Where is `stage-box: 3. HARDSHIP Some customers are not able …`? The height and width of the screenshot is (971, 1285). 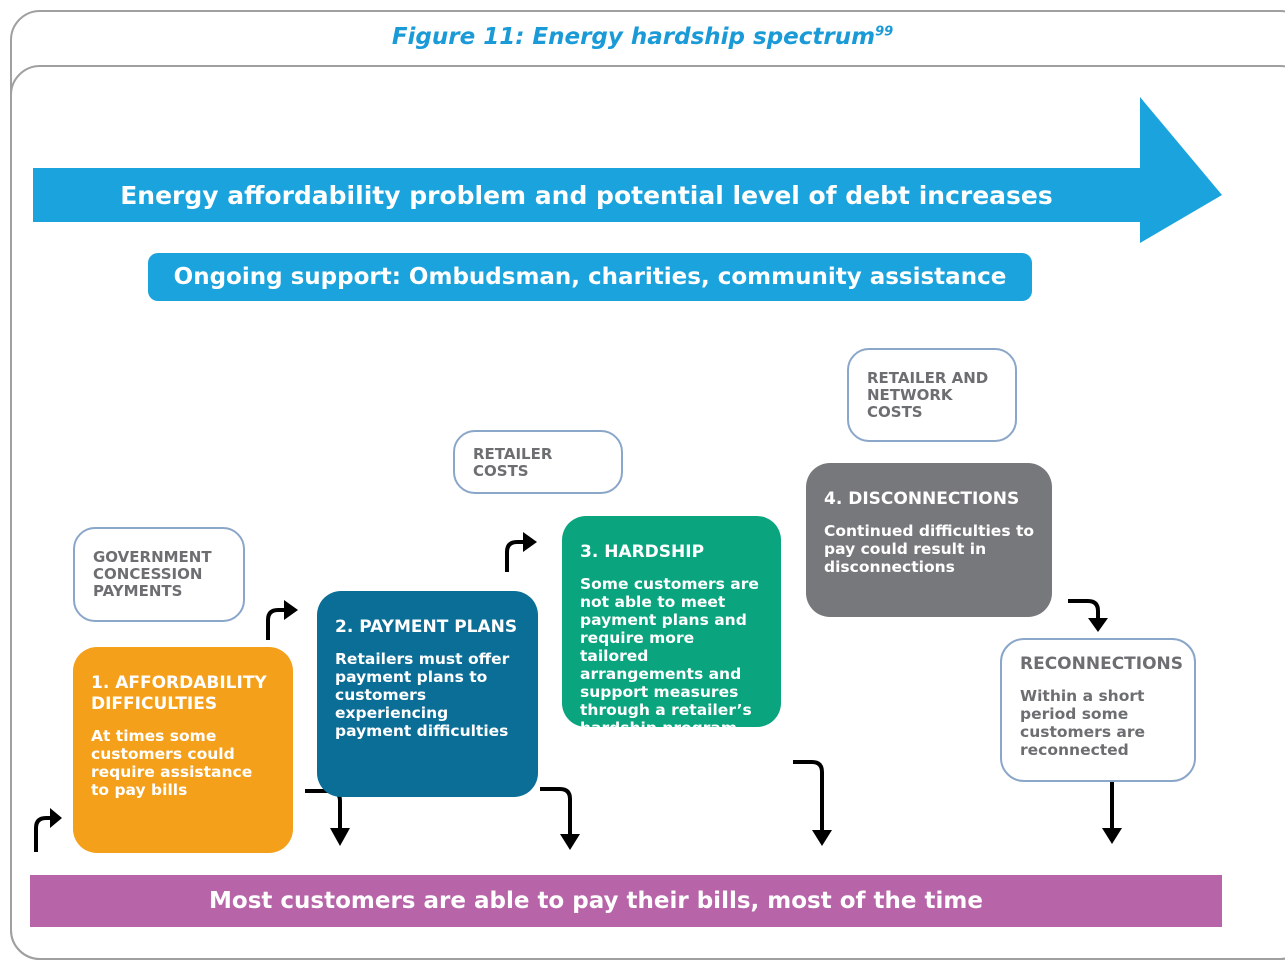
stage-box: 3. HARDSHIP Some customers are not able … is located at coordinates (671, 626).